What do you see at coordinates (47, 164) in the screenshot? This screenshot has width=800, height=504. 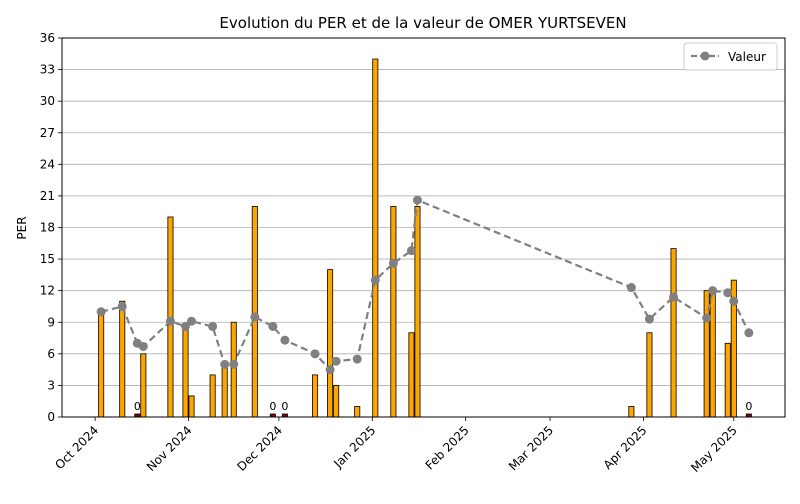 I see `y-tick-label: 24` at bounding box center [47, 164].